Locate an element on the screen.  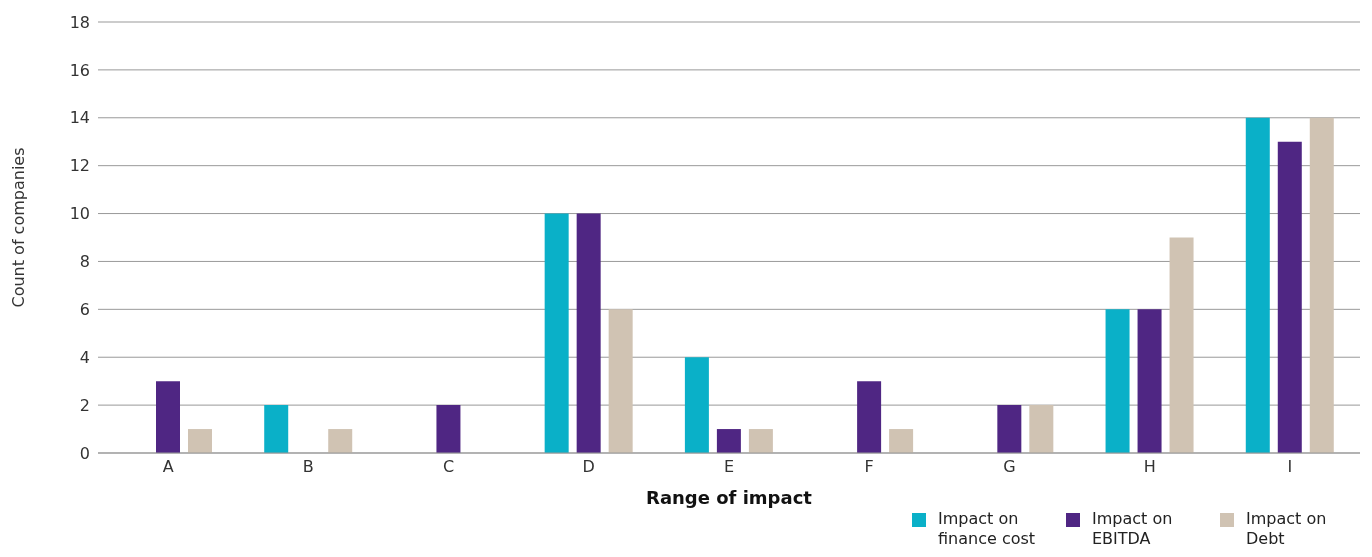
y-tick-label: 16 is located at coordinates (79, 70).